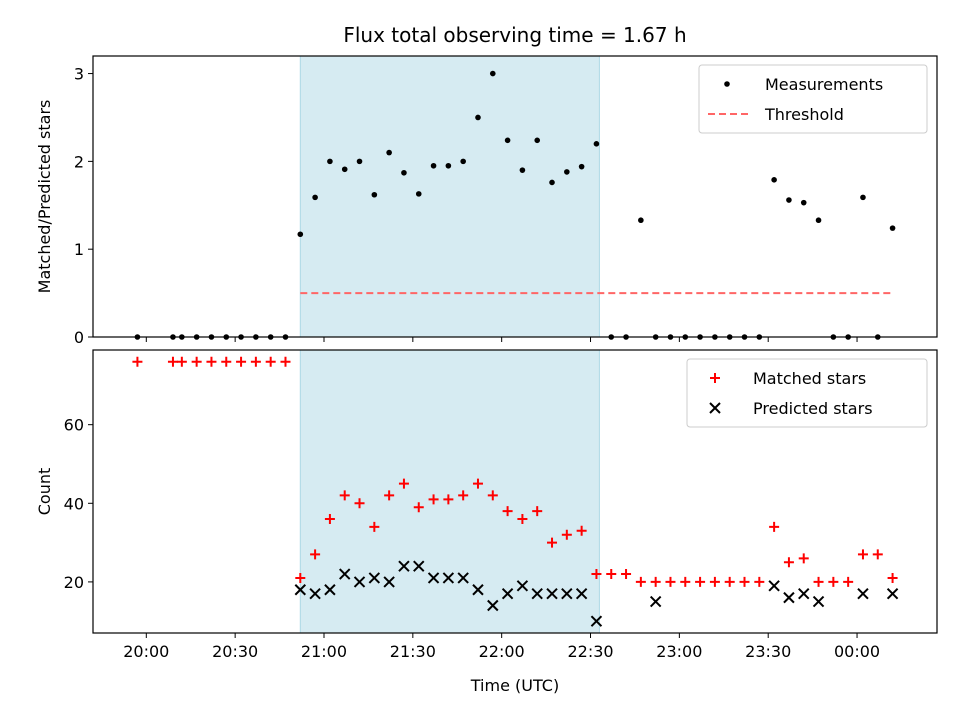 This screenshot has height=724, width=960. Describe the element at coordinates (79, 74) in the screenshot. I see `y-tick-label: 3` at that location.